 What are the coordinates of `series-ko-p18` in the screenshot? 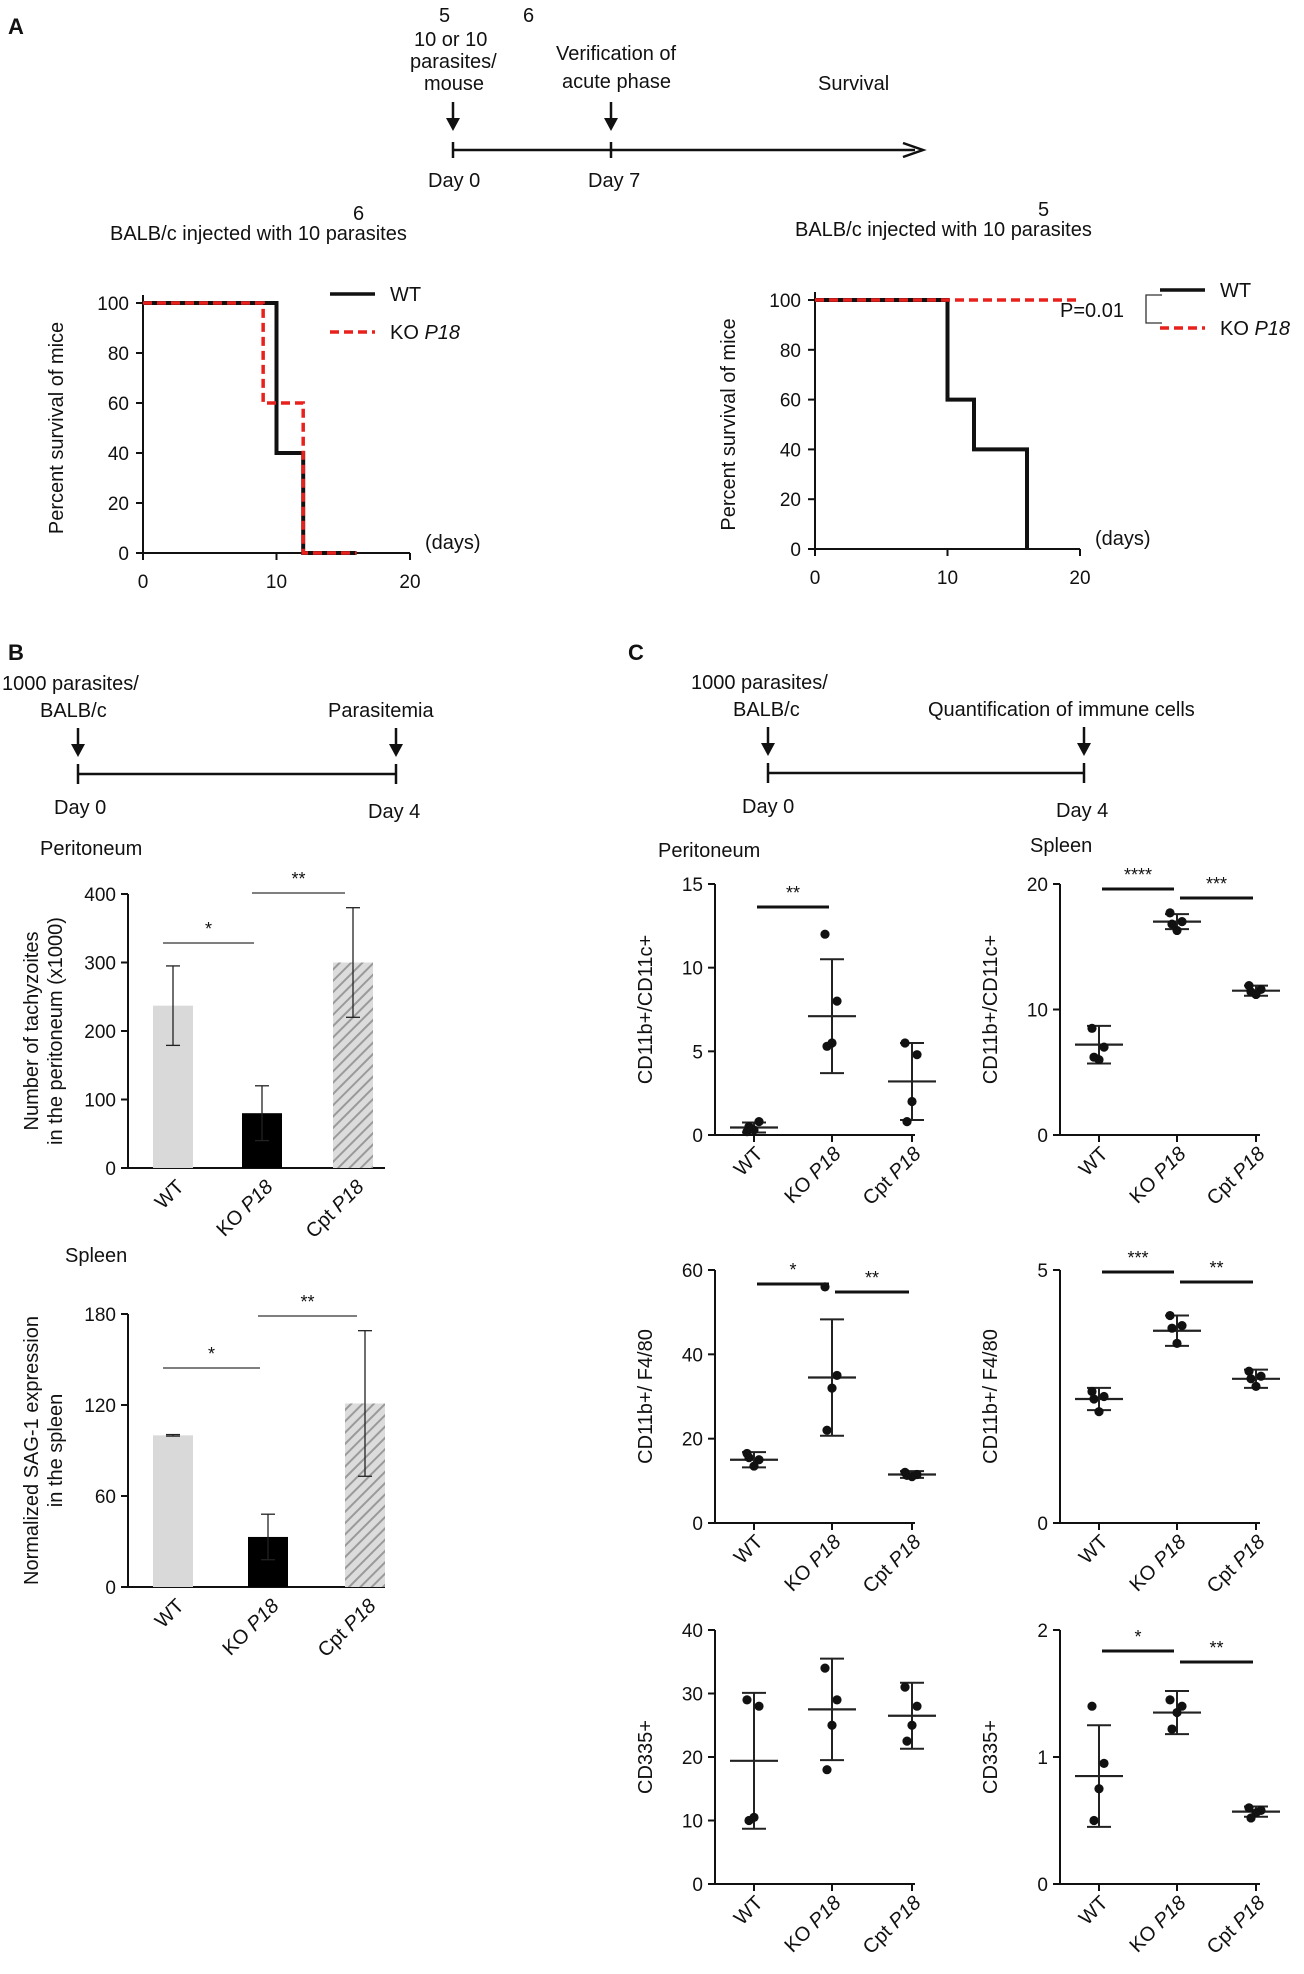 It's located at (250, 428).